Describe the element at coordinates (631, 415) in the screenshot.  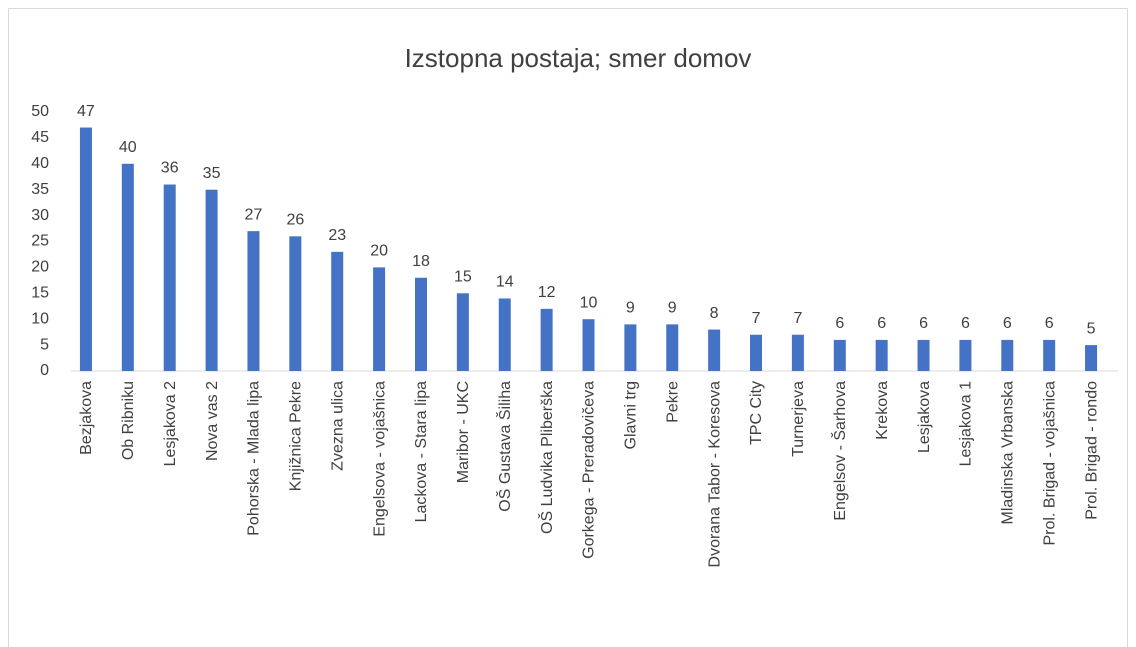
I see `x-tick-label: Glavni trg` at that location.